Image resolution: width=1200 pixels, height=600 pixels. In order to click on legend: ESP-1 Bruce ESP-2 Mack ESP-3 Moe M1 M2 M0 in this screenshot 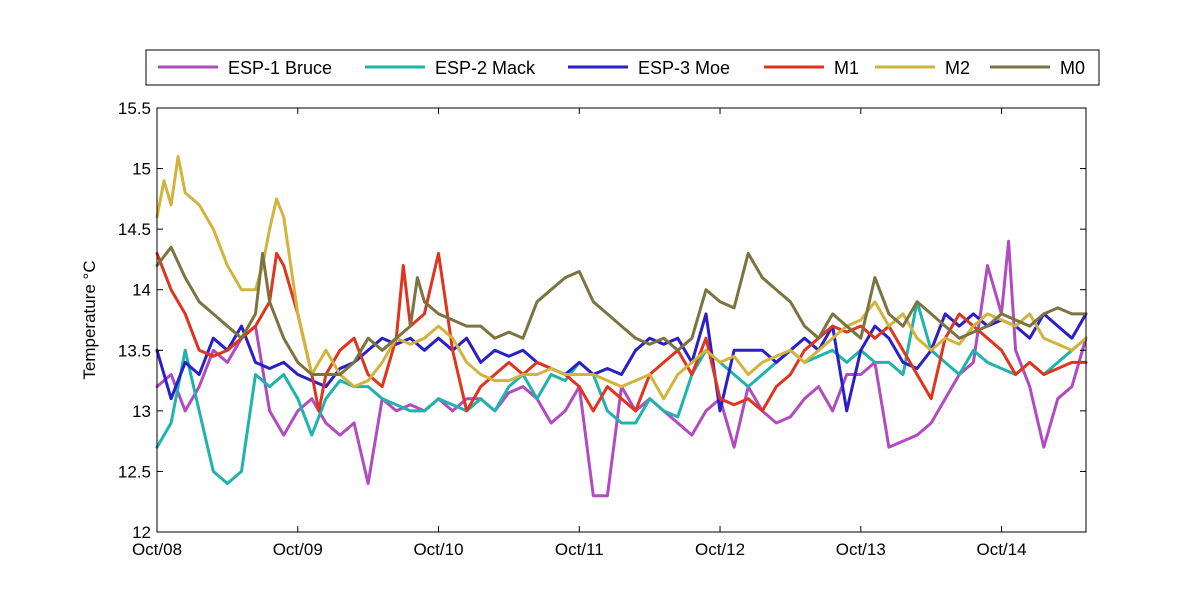, I will do `click(622, 67)`.